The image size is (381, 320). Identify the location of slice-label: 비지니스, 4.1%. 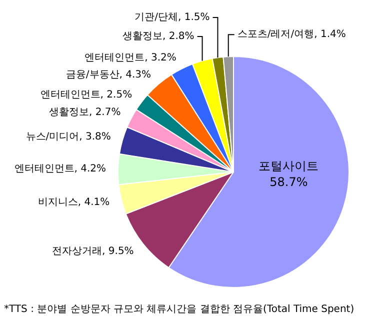
(74, 202).